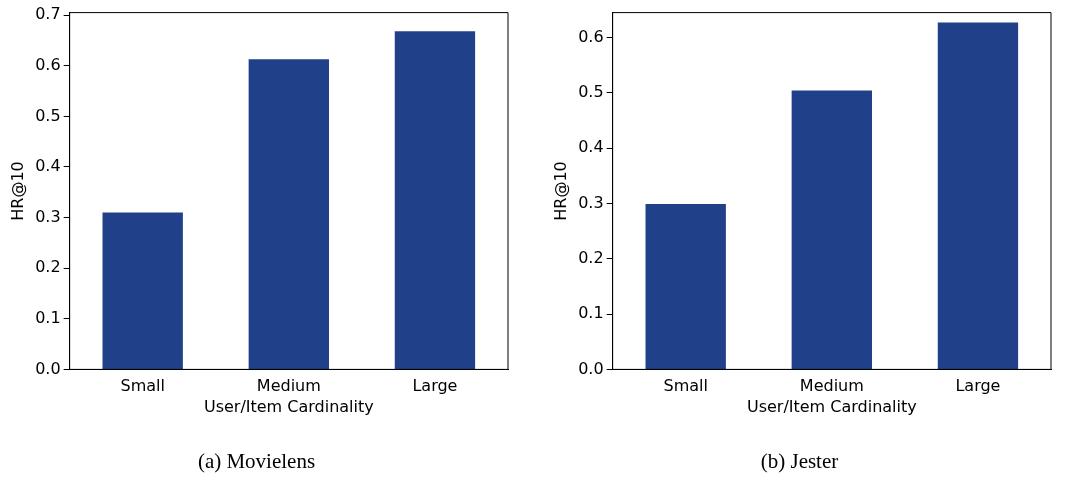 The image size is (1087, 485). Describe the element at coordinates (256, 460) in the screenshot. I see `text: (a) Movielens` at that location.